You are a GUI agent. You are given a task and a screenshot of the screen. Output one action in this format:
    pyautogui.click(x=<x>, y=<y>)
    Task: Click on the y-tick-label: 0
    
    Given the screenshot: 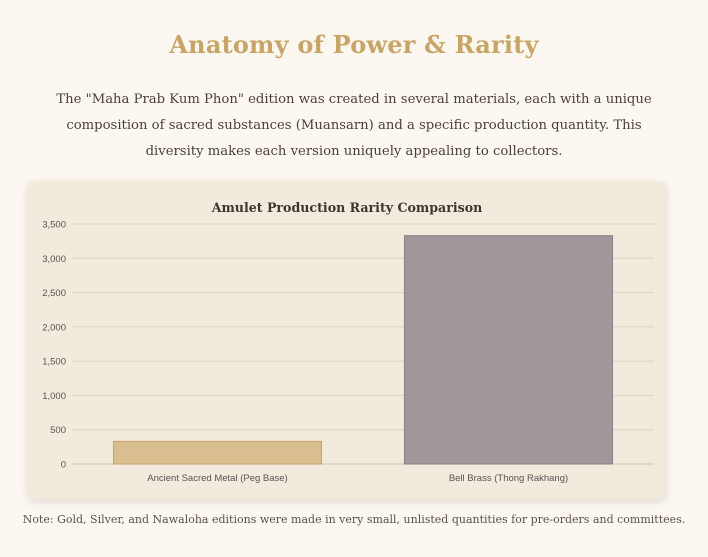 What is the action you would take?
    pyautogui.click(x=63, y=465)
    